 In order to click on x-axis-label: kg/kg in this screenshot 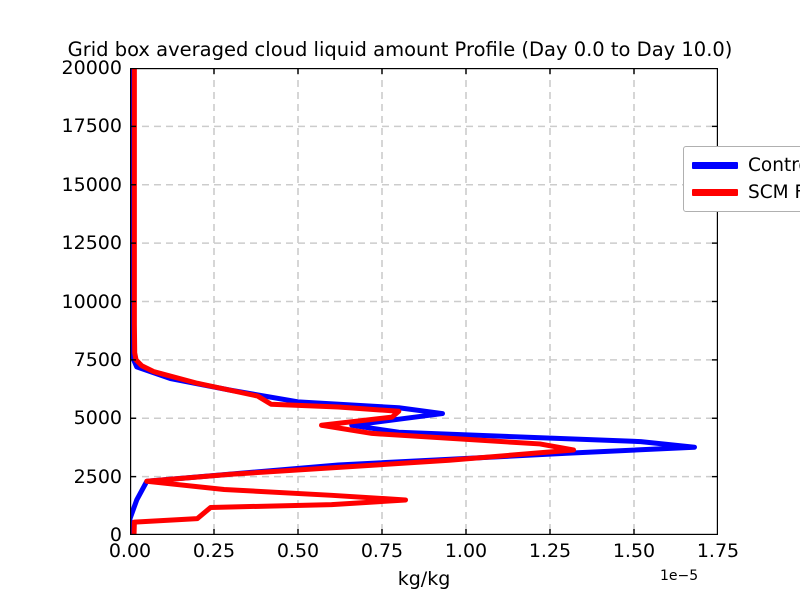, I will do `click(424, 579)`.